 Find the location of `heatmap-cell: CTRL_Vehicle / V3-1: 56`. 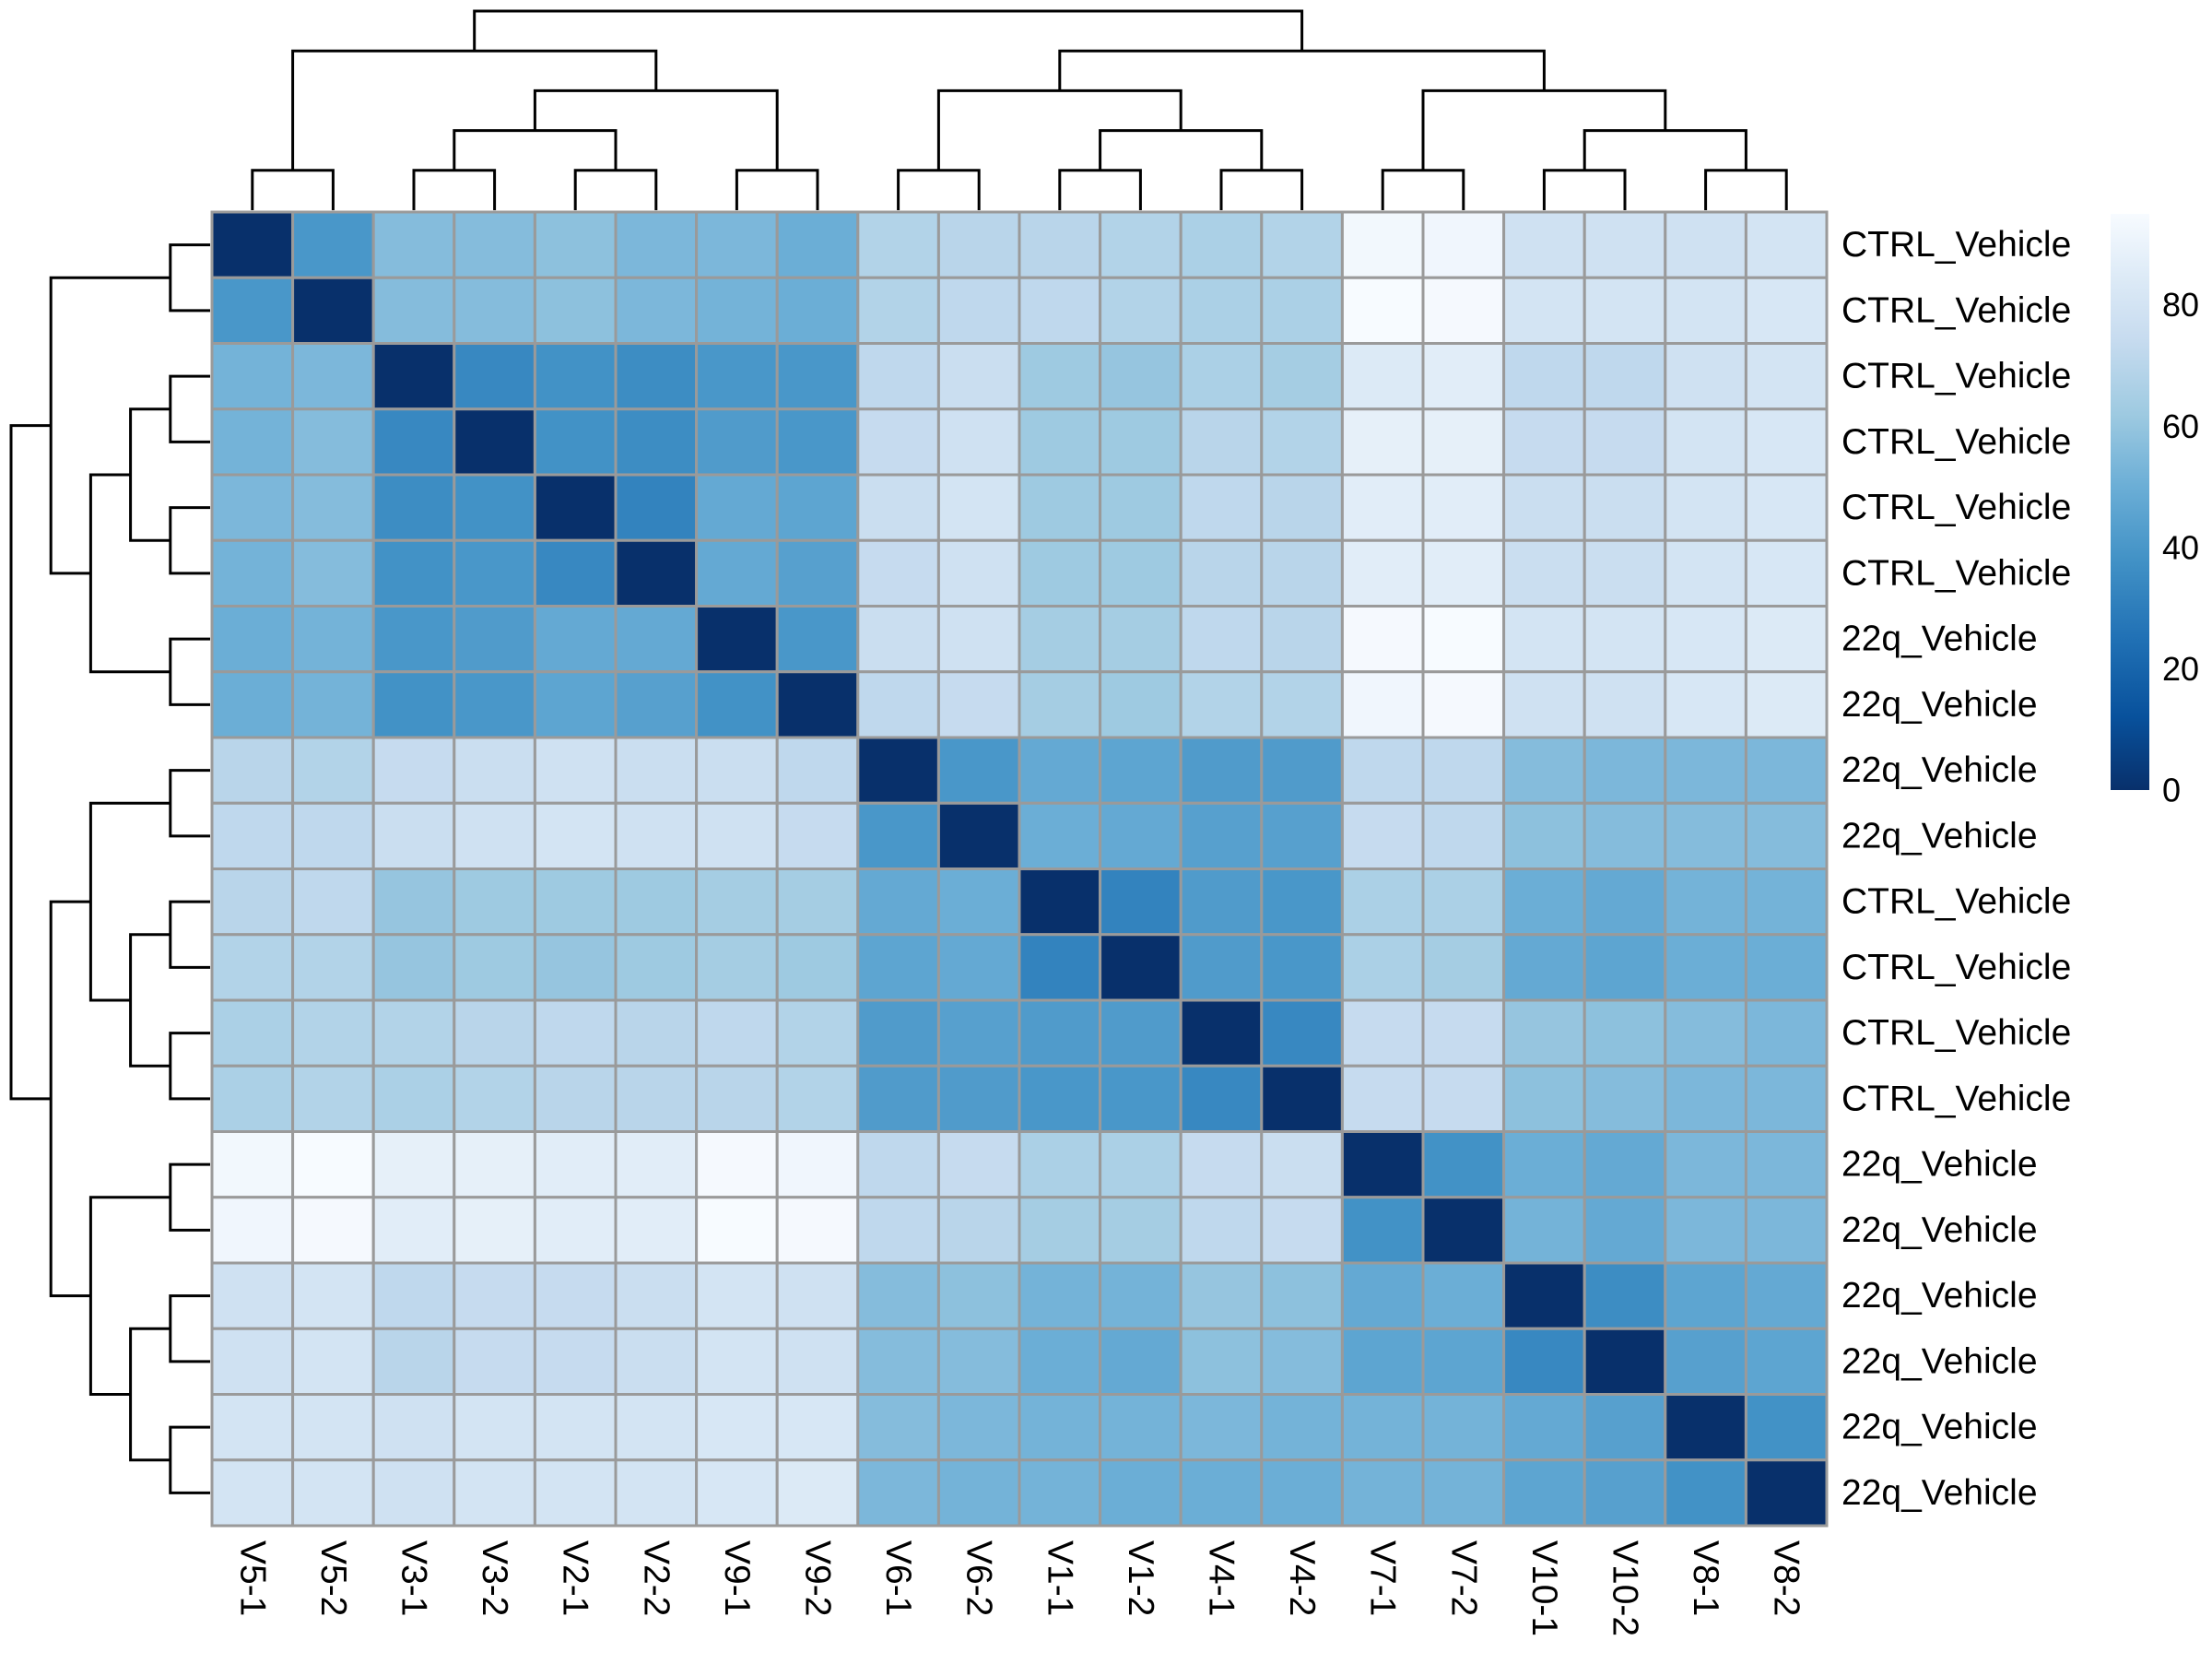

heatmap-cell: CTRL_Vehicle / V3-1: 56 is located at coordinates (413, 244).